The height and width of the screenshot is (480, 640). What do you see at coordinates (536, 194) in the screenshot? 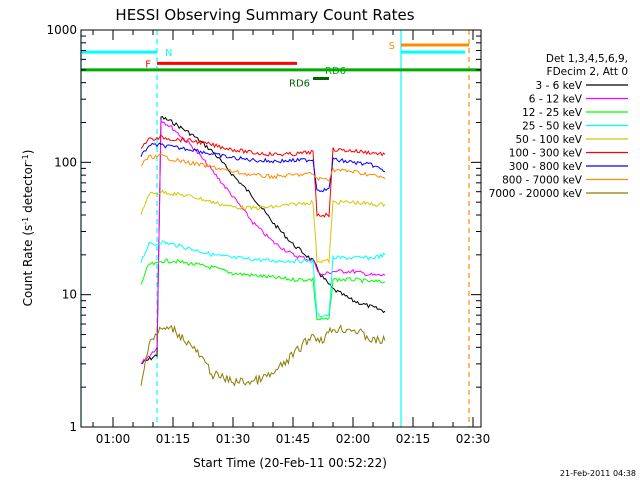
I see `legend-label-8: 7000 - 20000 keV` at bounding box center [536, 194].